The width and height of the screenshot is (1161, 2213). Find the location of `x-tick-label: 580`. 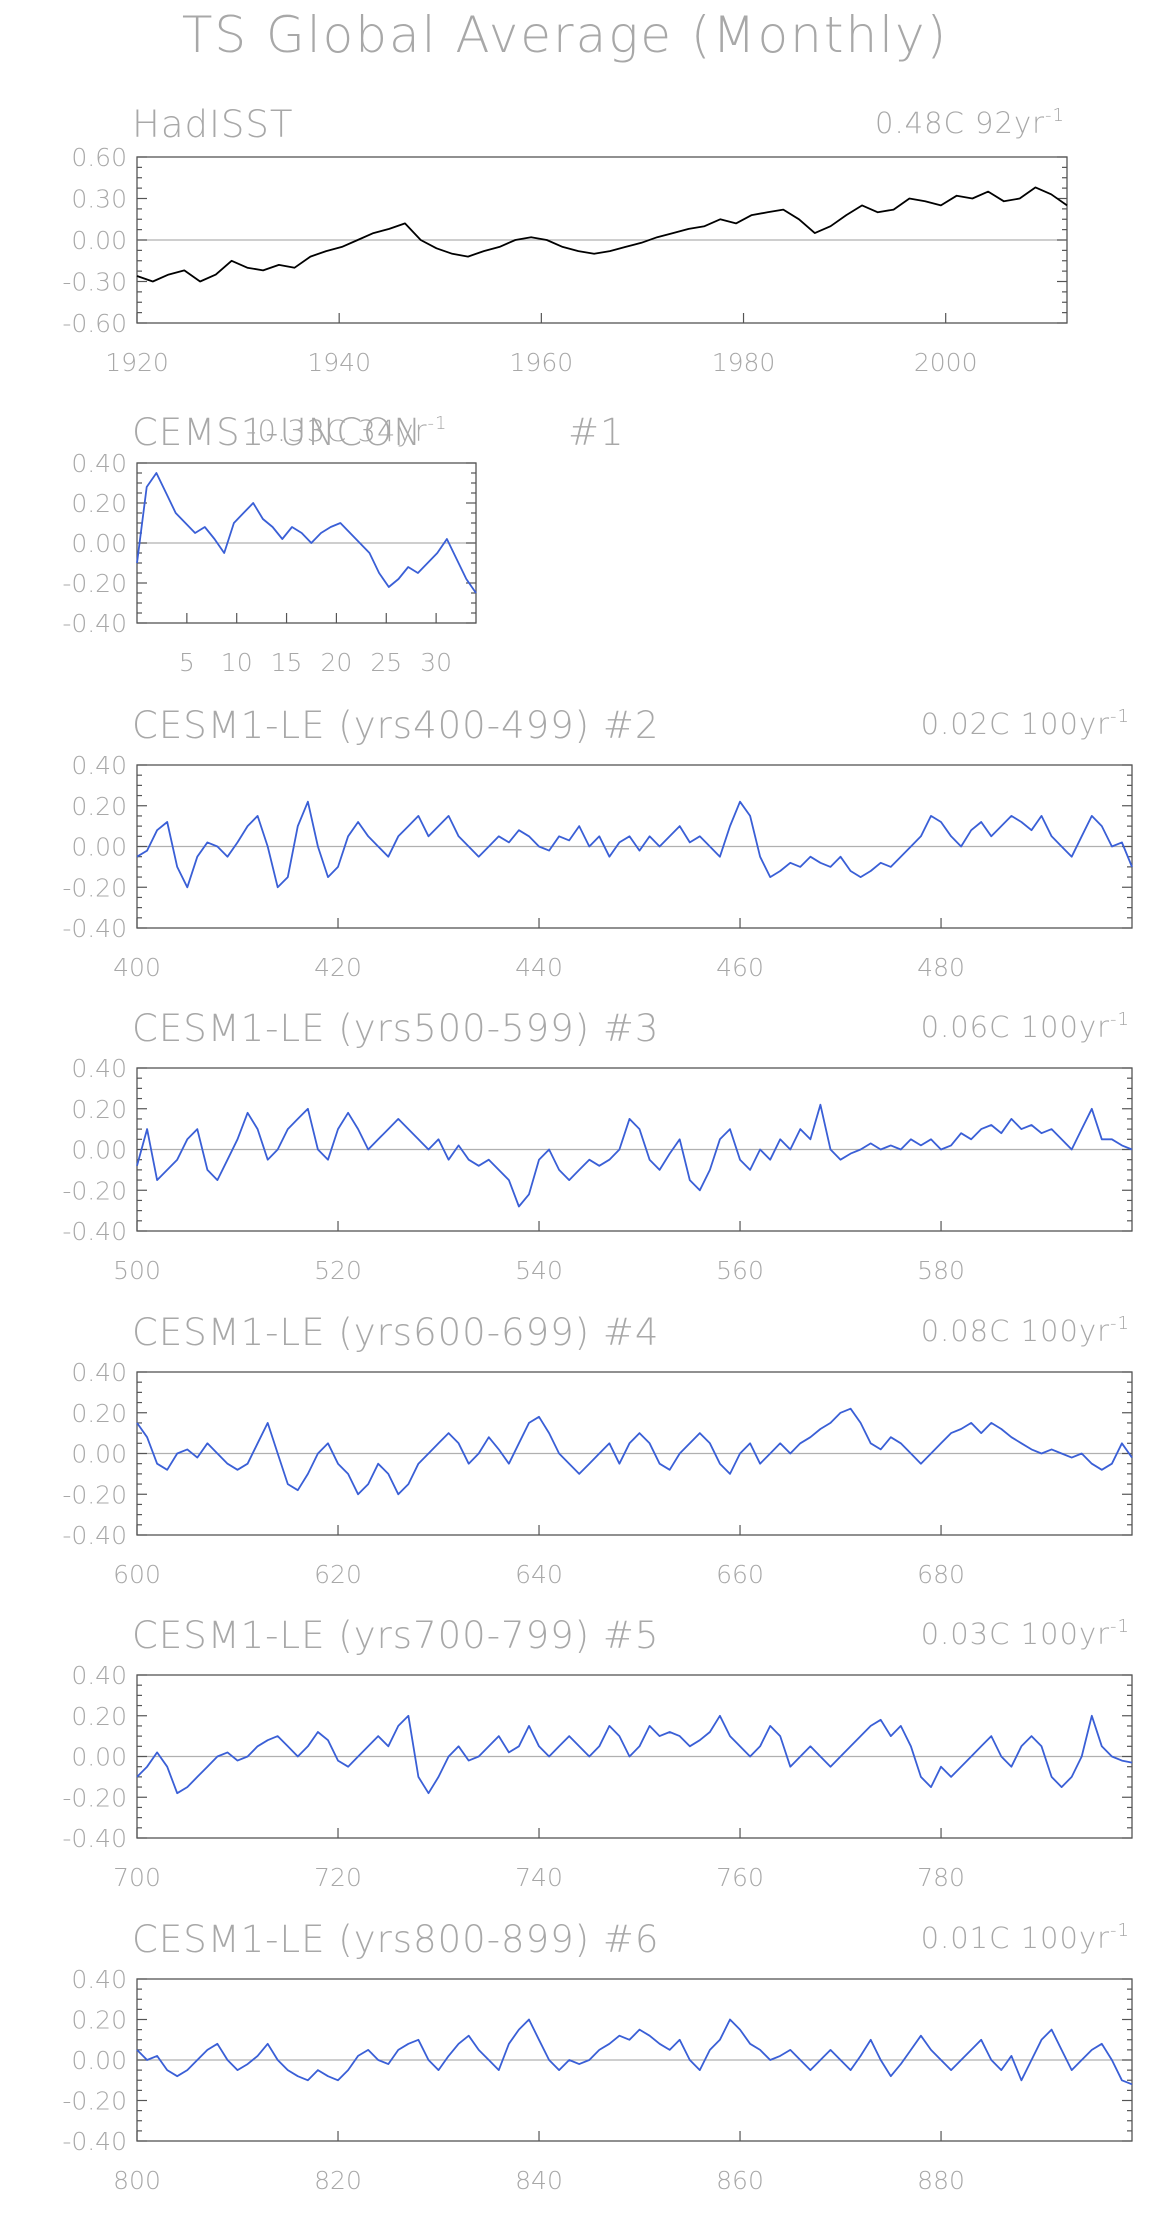

x-tick-label: 580 is located at coordinates (941, 1270).